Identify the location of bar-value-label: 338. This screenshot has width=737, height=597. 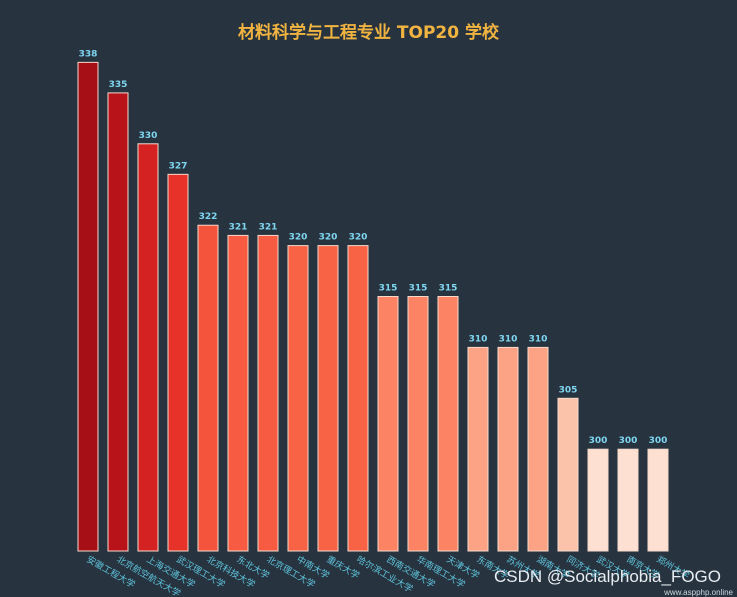
(88, 54).